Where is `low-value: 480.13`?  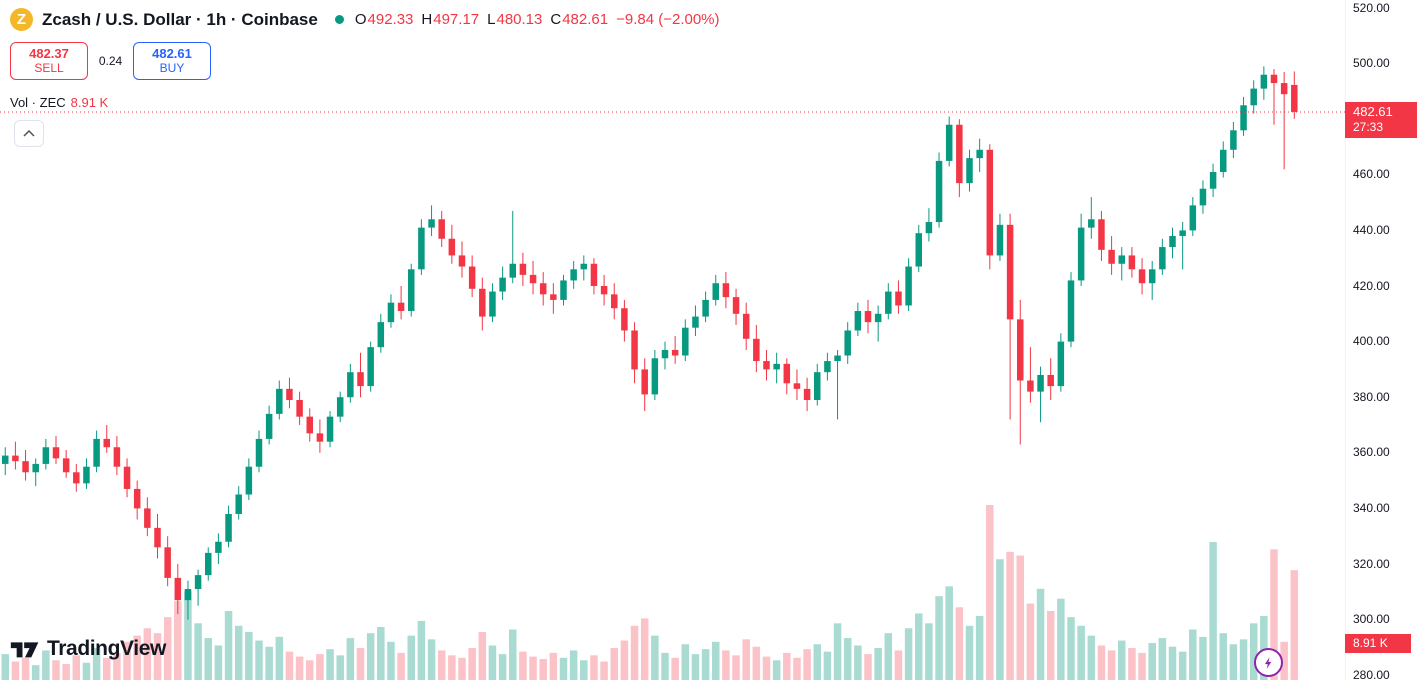 low-value: 480.13 is located at coordinates (519, 19).